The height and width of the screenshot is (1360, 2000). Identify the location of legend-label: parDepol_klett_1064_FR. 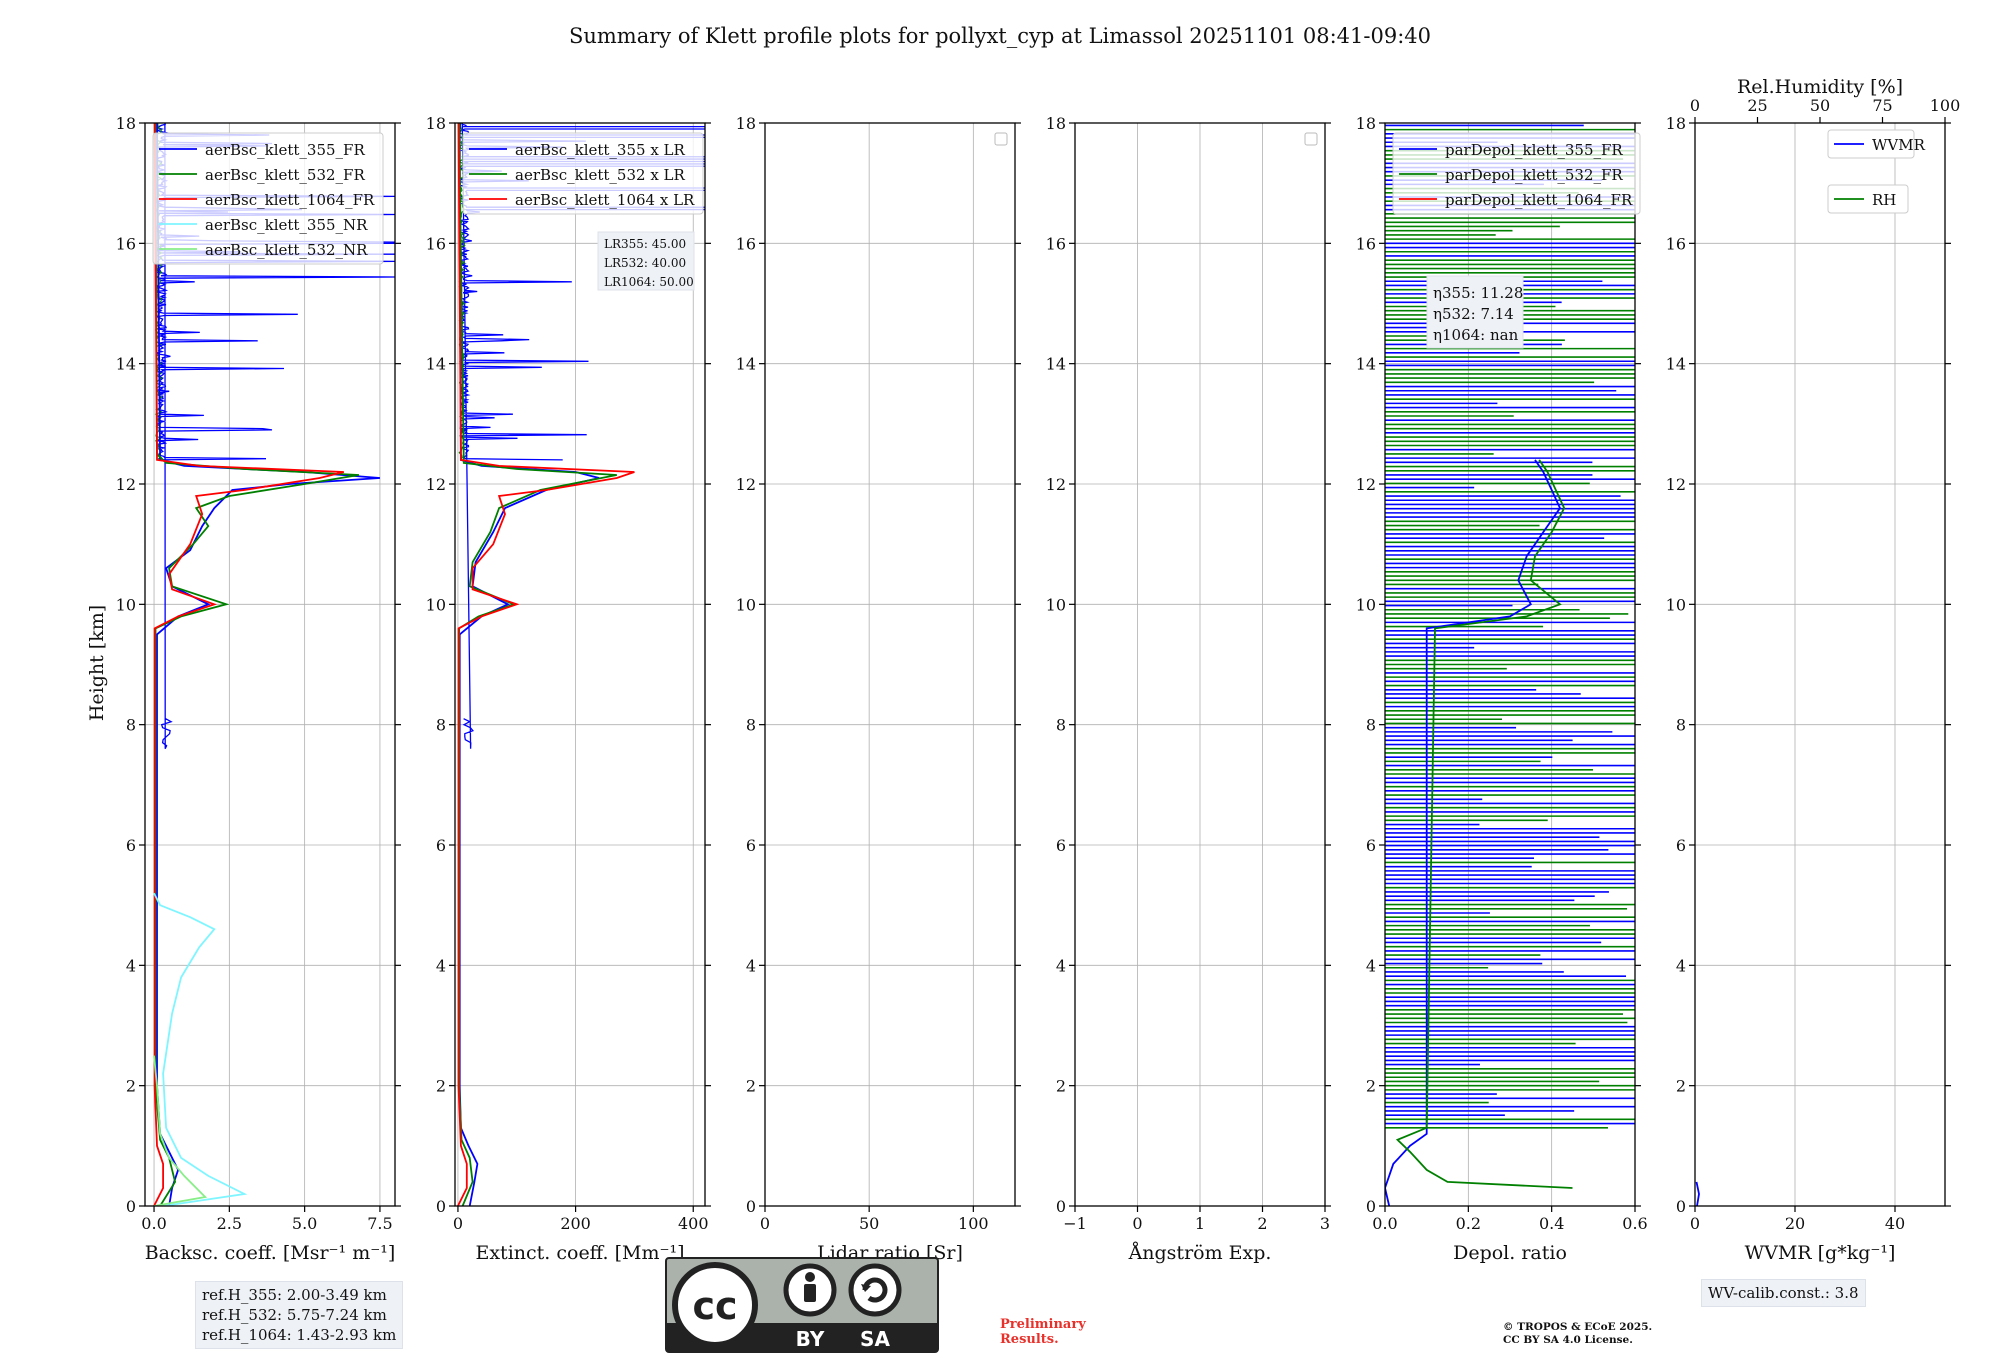
(1539, 200).